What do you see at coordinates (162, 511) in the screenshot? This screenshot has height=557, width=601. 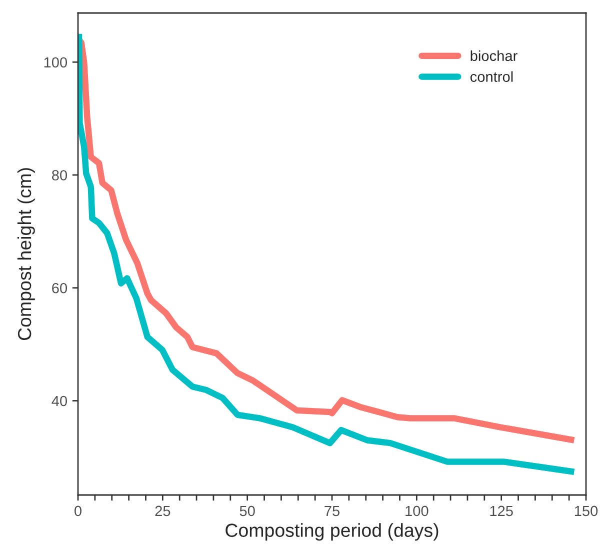 I see `x-tick-label: 25` at bounding box center [162, 511].